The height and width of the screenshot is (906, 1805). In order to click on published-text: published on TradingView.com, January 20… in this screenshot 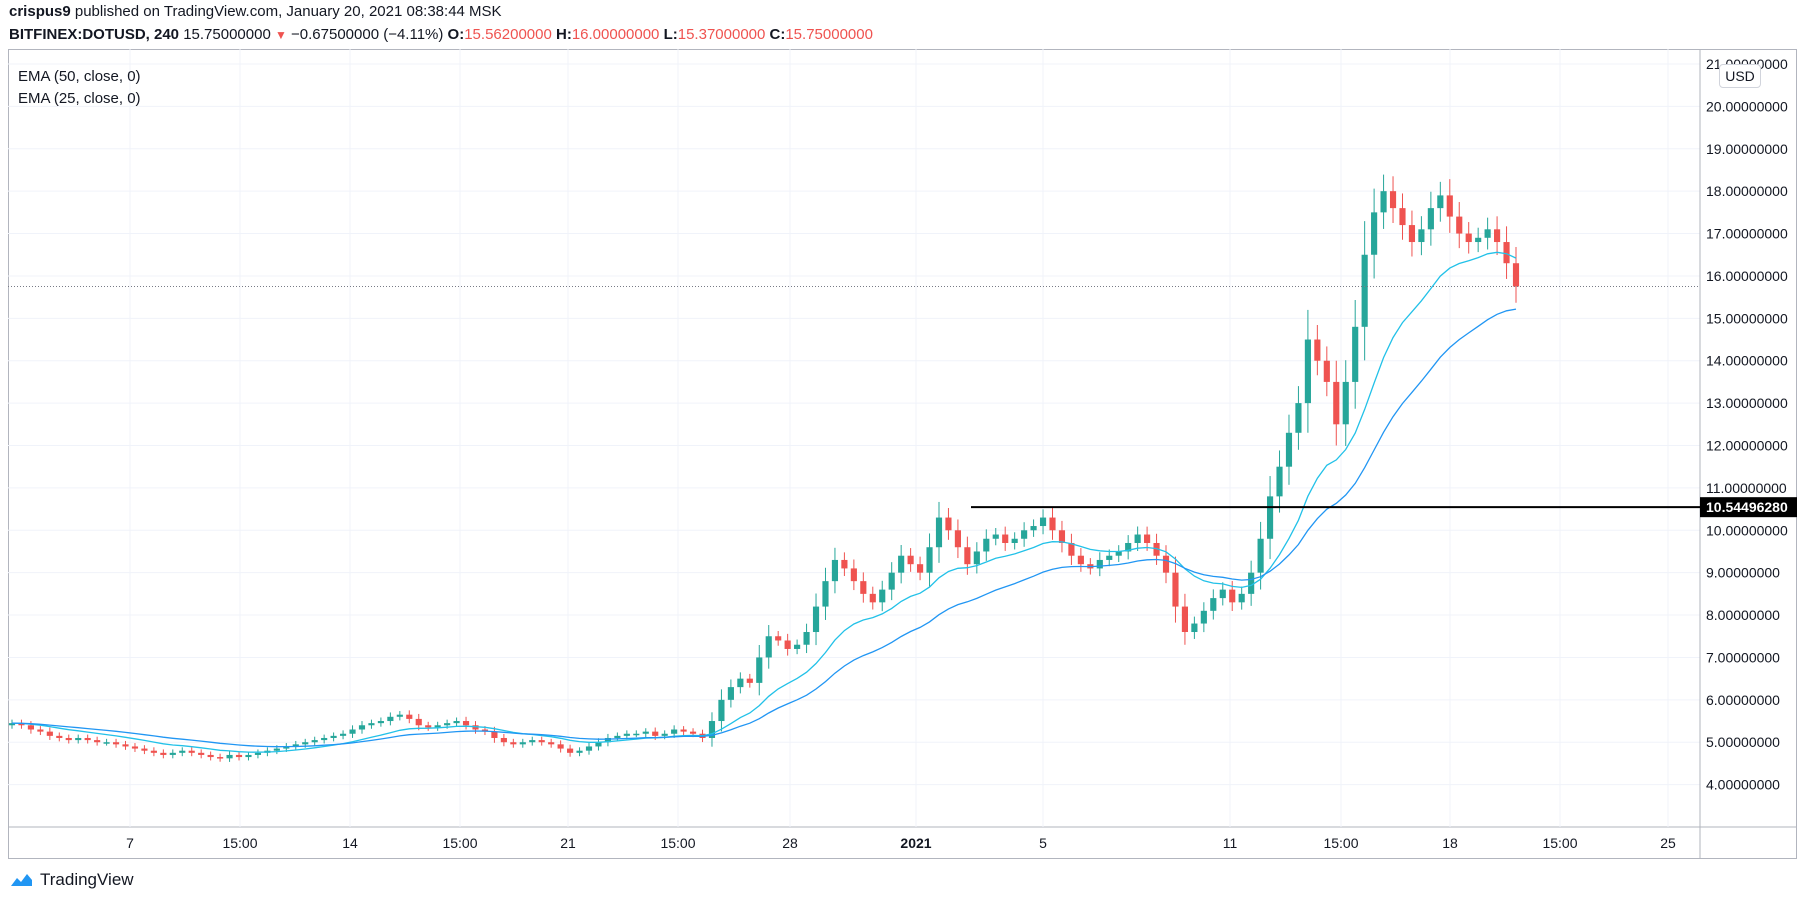, I will do `click(288, 11)`.